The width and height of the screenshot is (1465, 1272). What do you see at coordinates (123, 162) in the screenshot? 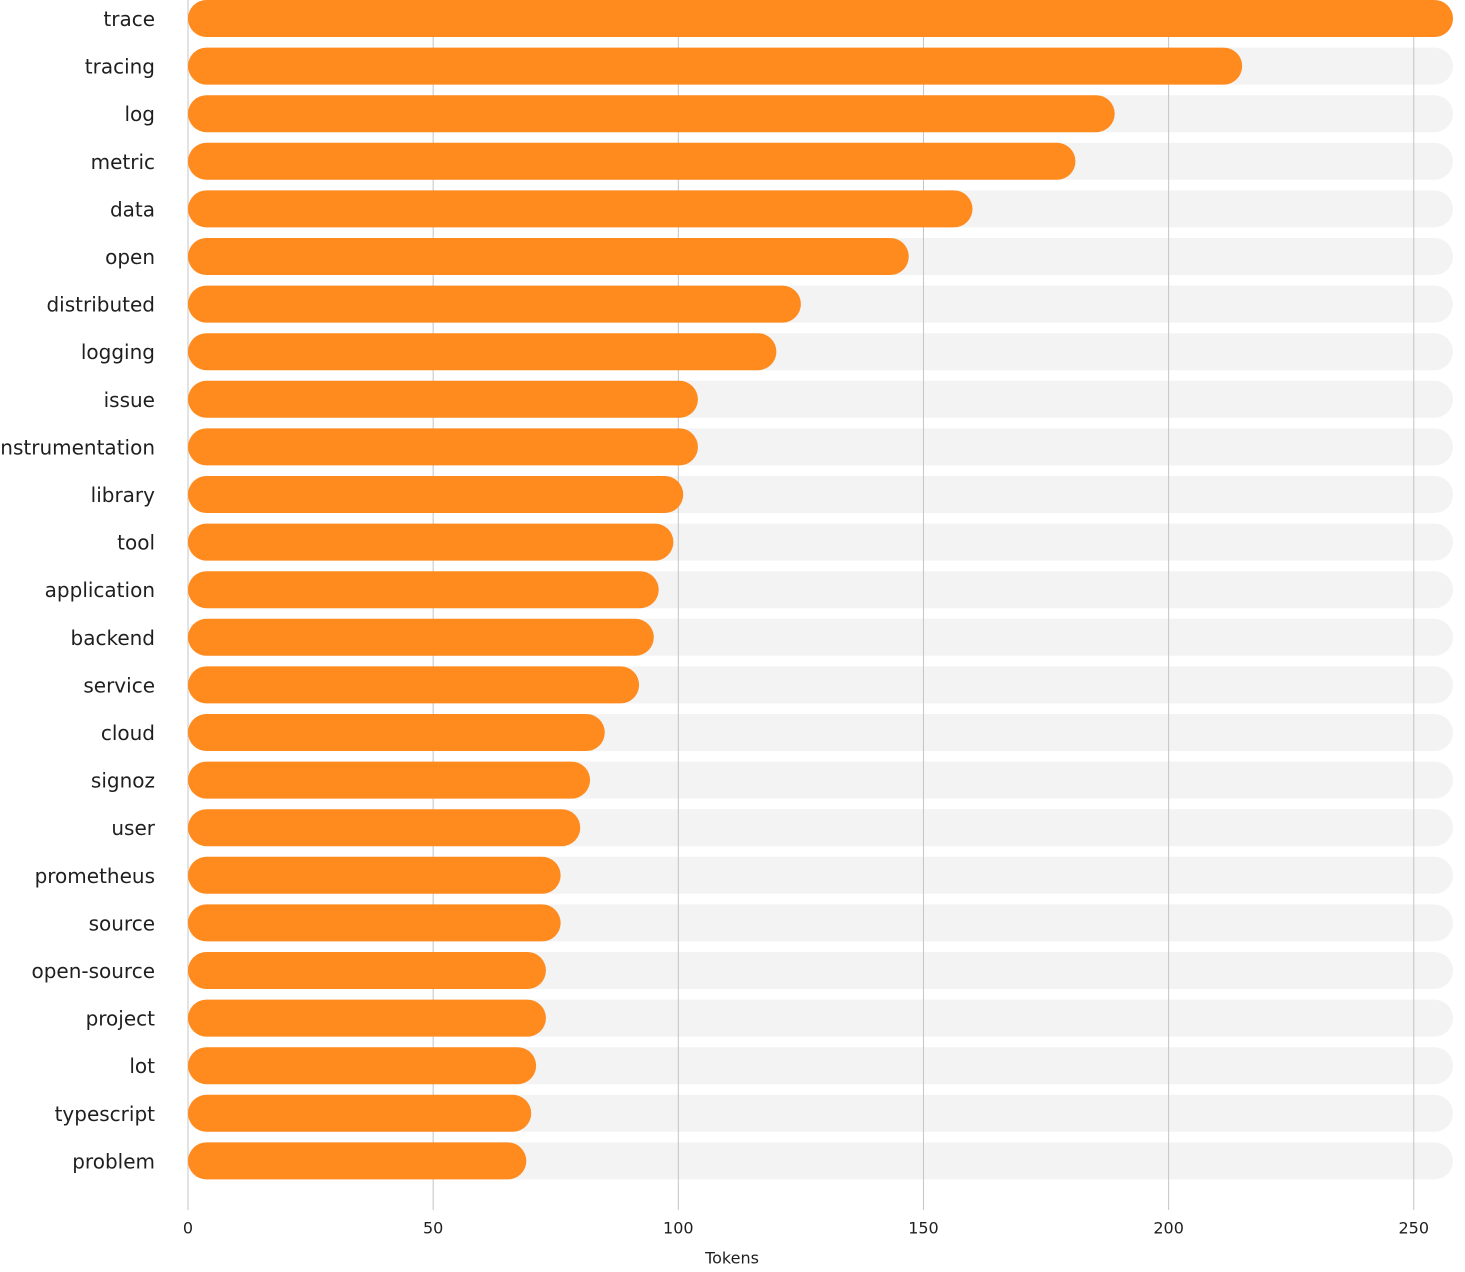
I see `category-label: metric` at bounding box center [123, 162].